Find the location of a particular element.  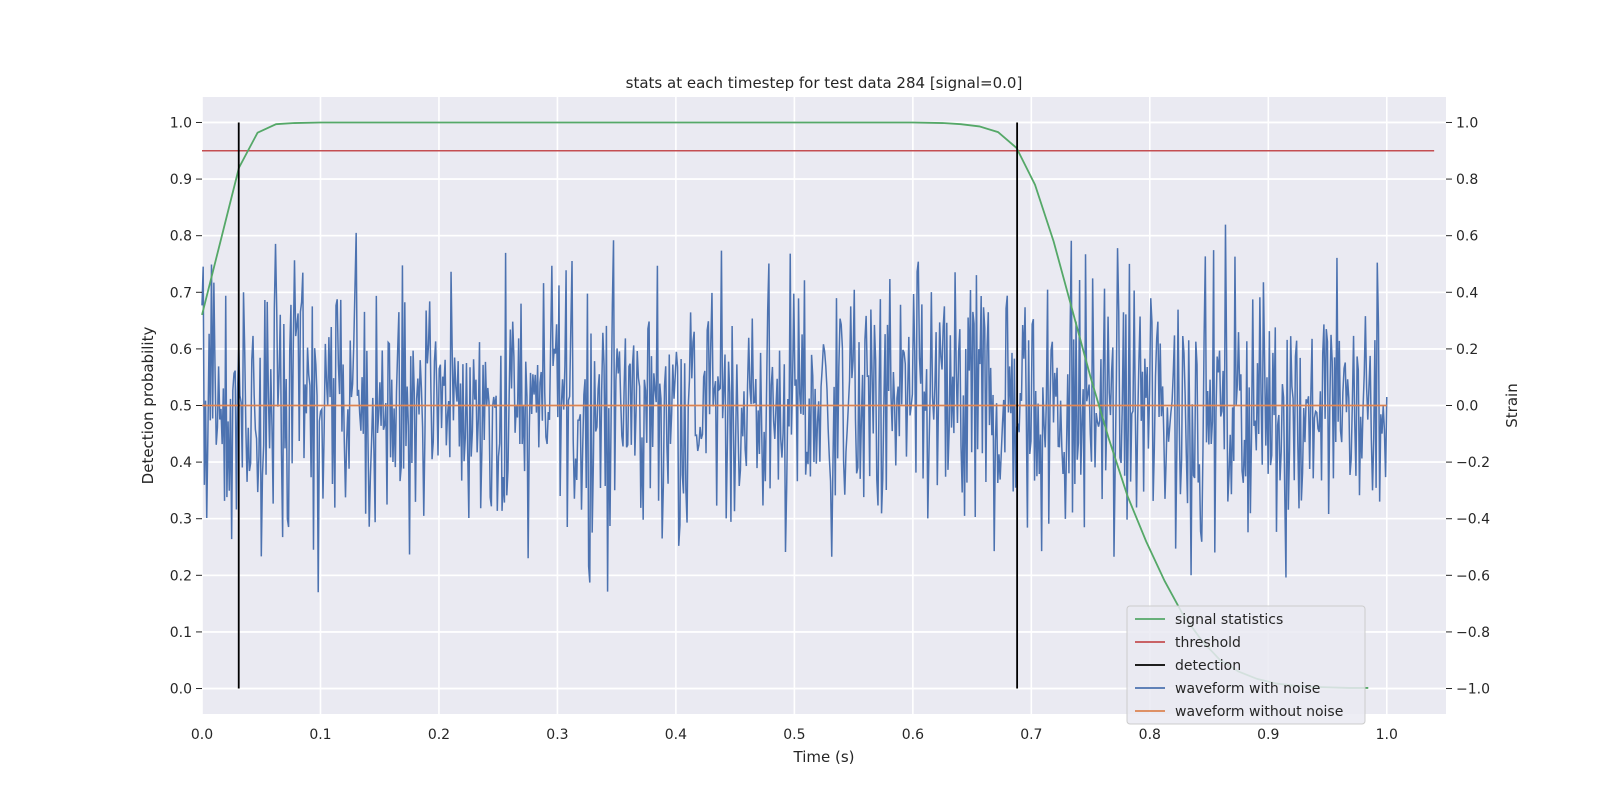

y-tick-label-right: −0.2 is located at coordinates (1473, 463).